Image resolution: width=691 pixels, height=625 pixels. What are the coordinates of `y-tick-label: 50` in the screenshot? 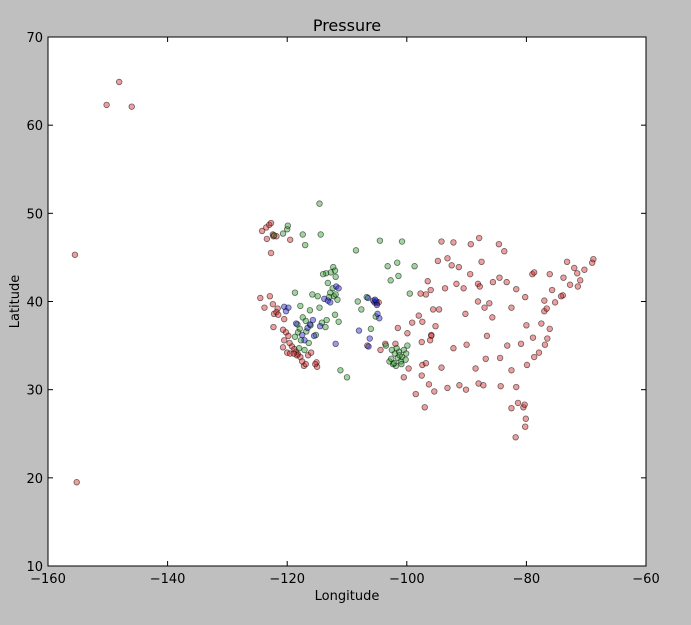 It's located at (34, 214).